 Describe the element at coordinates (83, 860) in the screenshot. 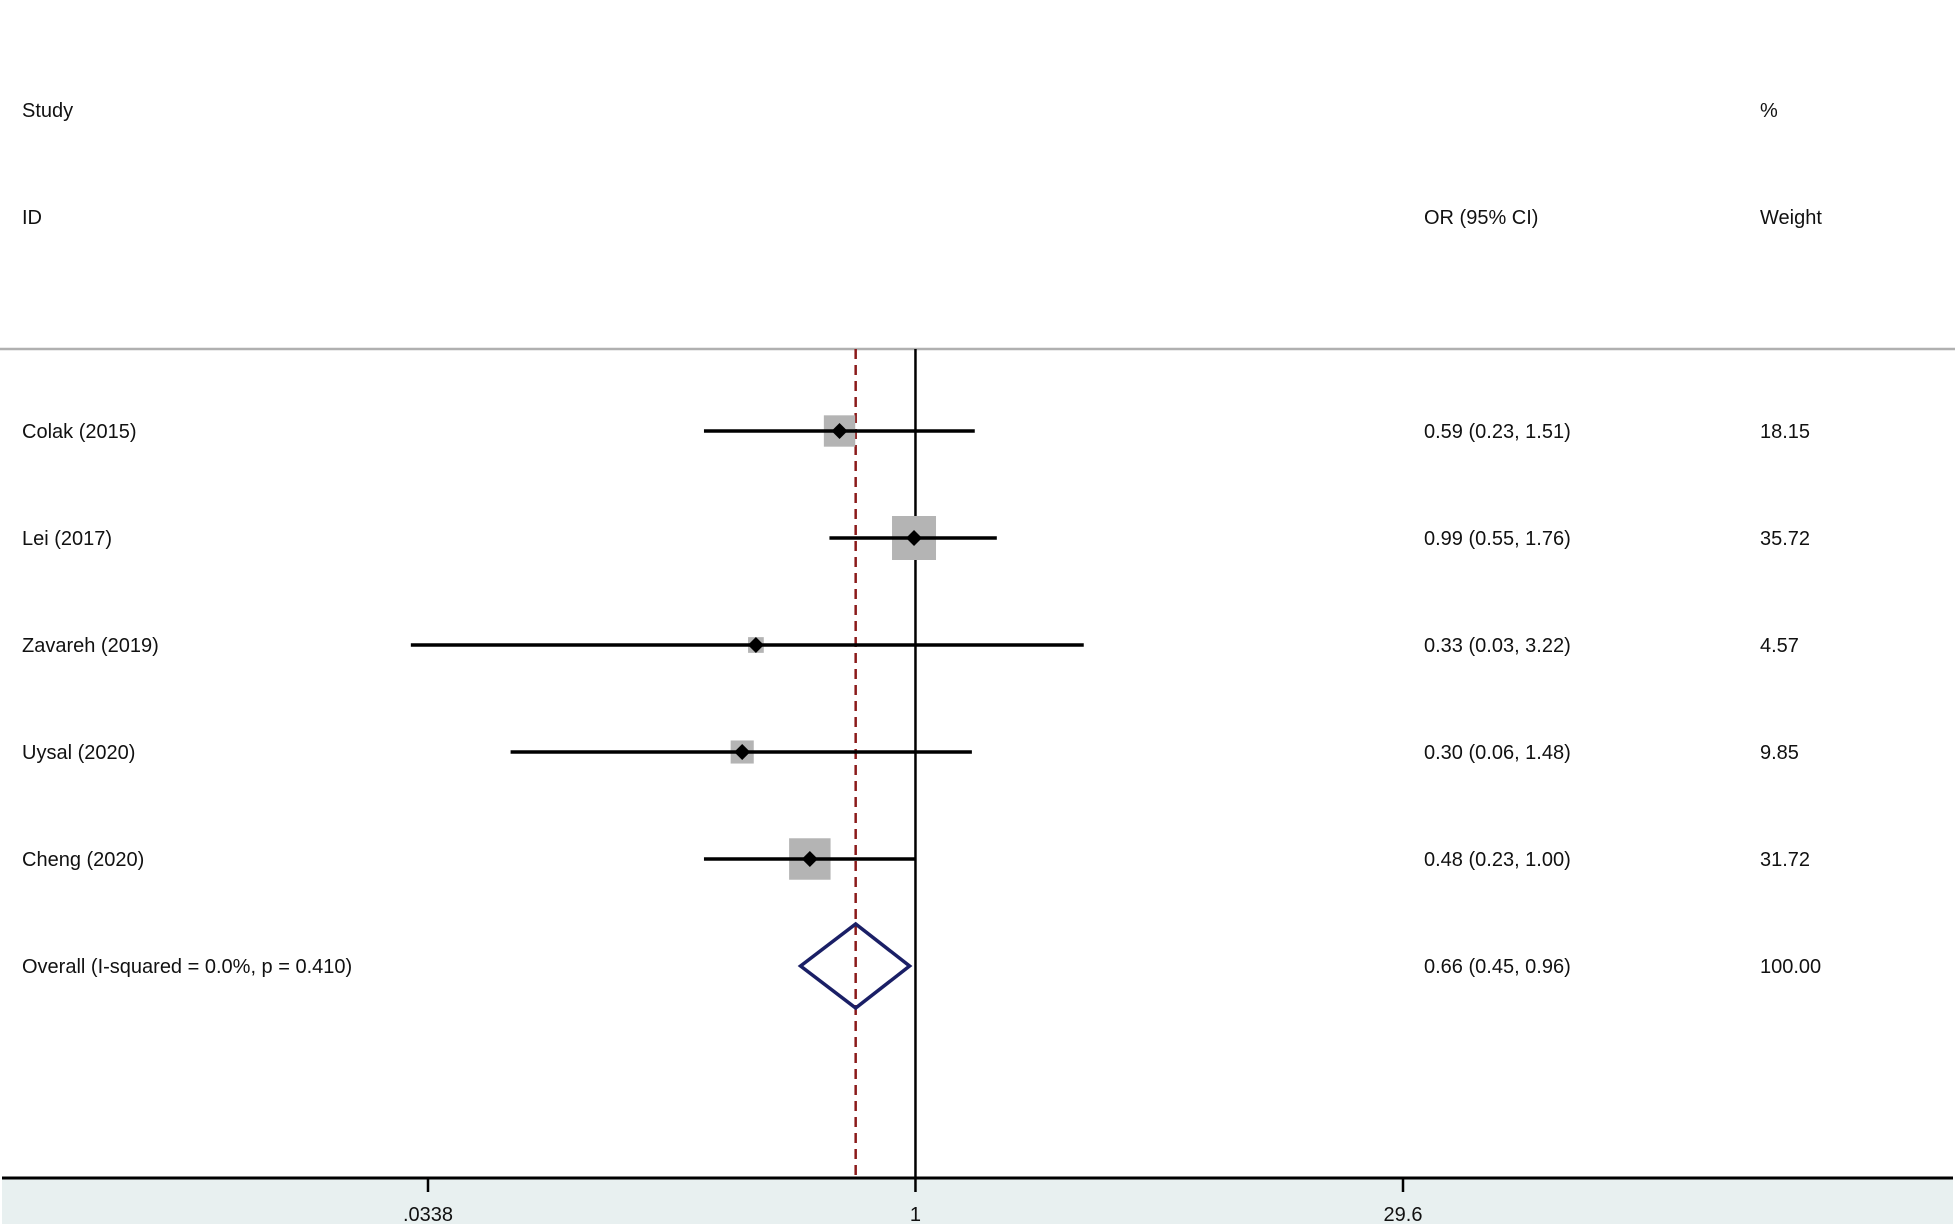

I see `study-label-4: Cheng (2020)` at that location.